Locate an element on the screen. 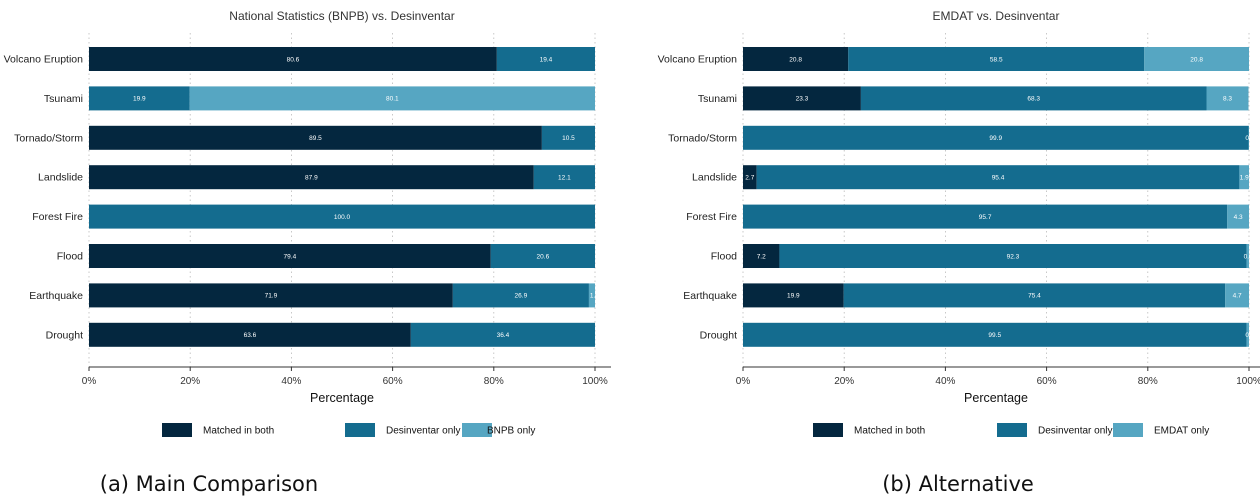 This screenshot has height=500, width=1260. data-label: 92.3 is located at coordinates (1013, 256).